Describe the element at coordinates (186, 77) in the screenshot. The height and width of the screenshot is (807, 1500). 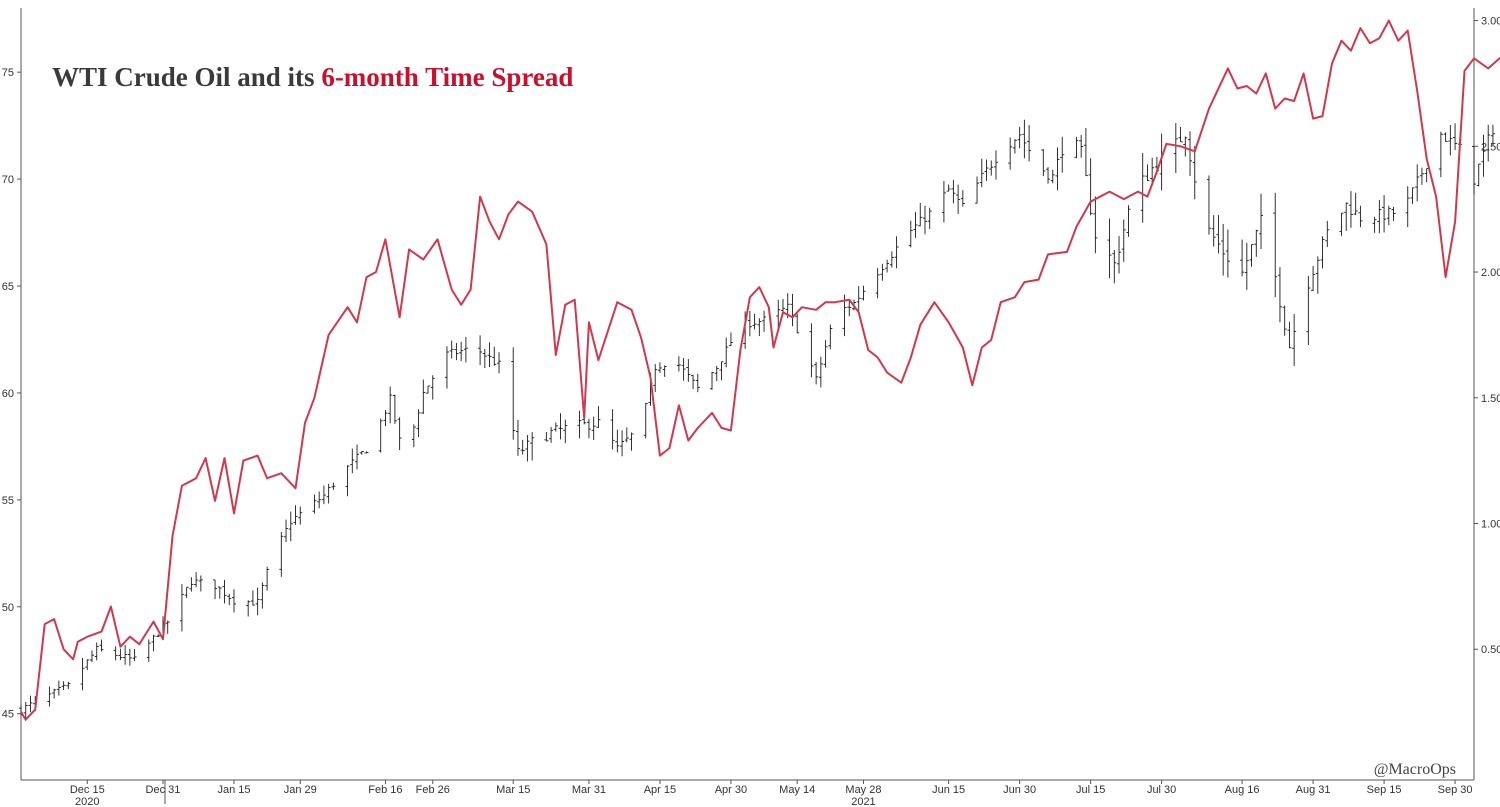
I see `title-part-wti: WTI Crude Oil and its` at that location.